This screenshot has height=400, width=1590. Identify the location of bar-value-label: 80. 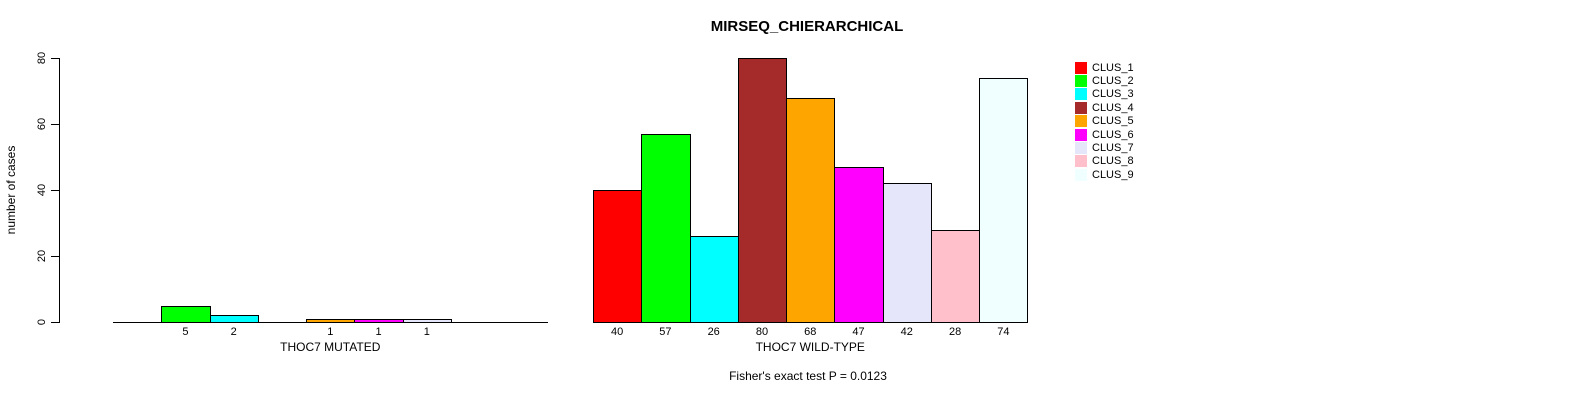
(762, 332).